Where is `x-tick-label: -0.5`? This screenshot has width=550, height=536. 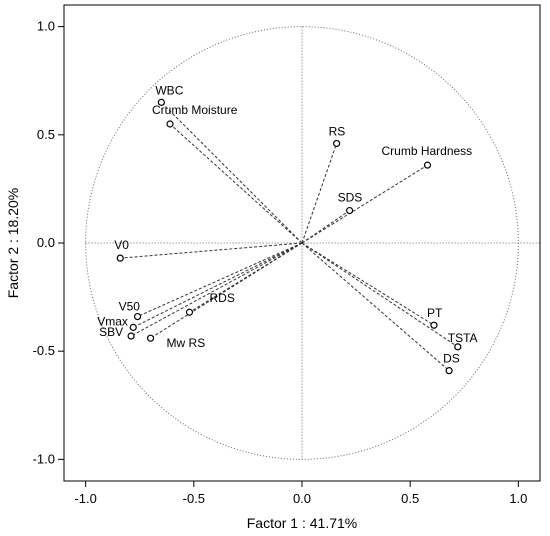
x-tick-label: -0.5 is located at coordinates (194, 498).